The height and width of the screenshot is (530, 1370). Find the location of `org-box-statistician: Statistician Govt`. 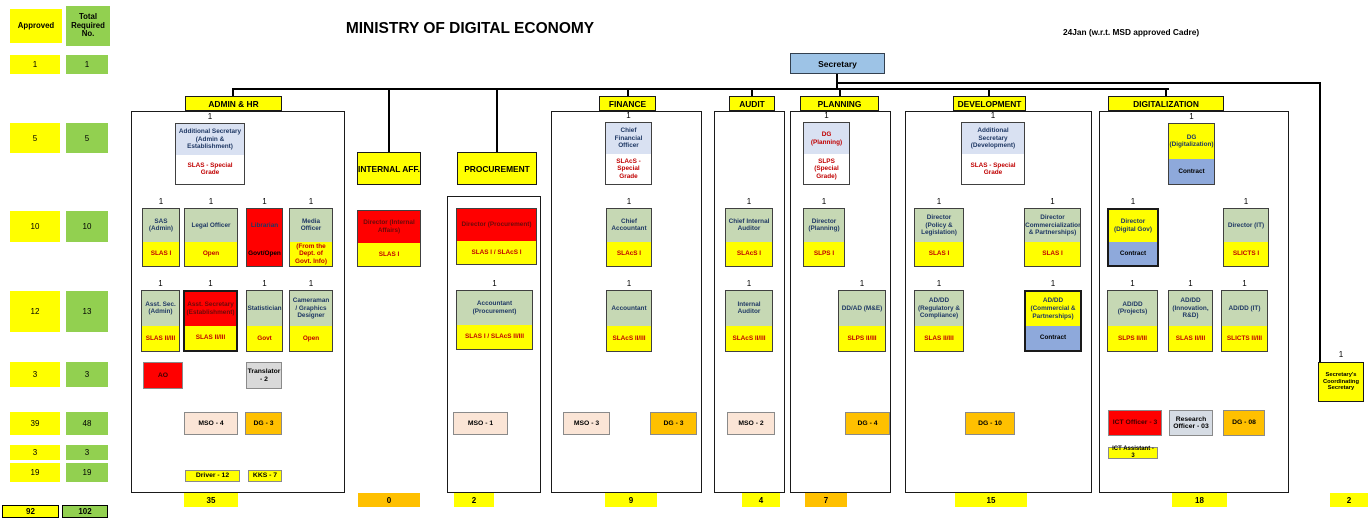

org-box-statistician: Statistician Govt is located at coordinates (264, 321).